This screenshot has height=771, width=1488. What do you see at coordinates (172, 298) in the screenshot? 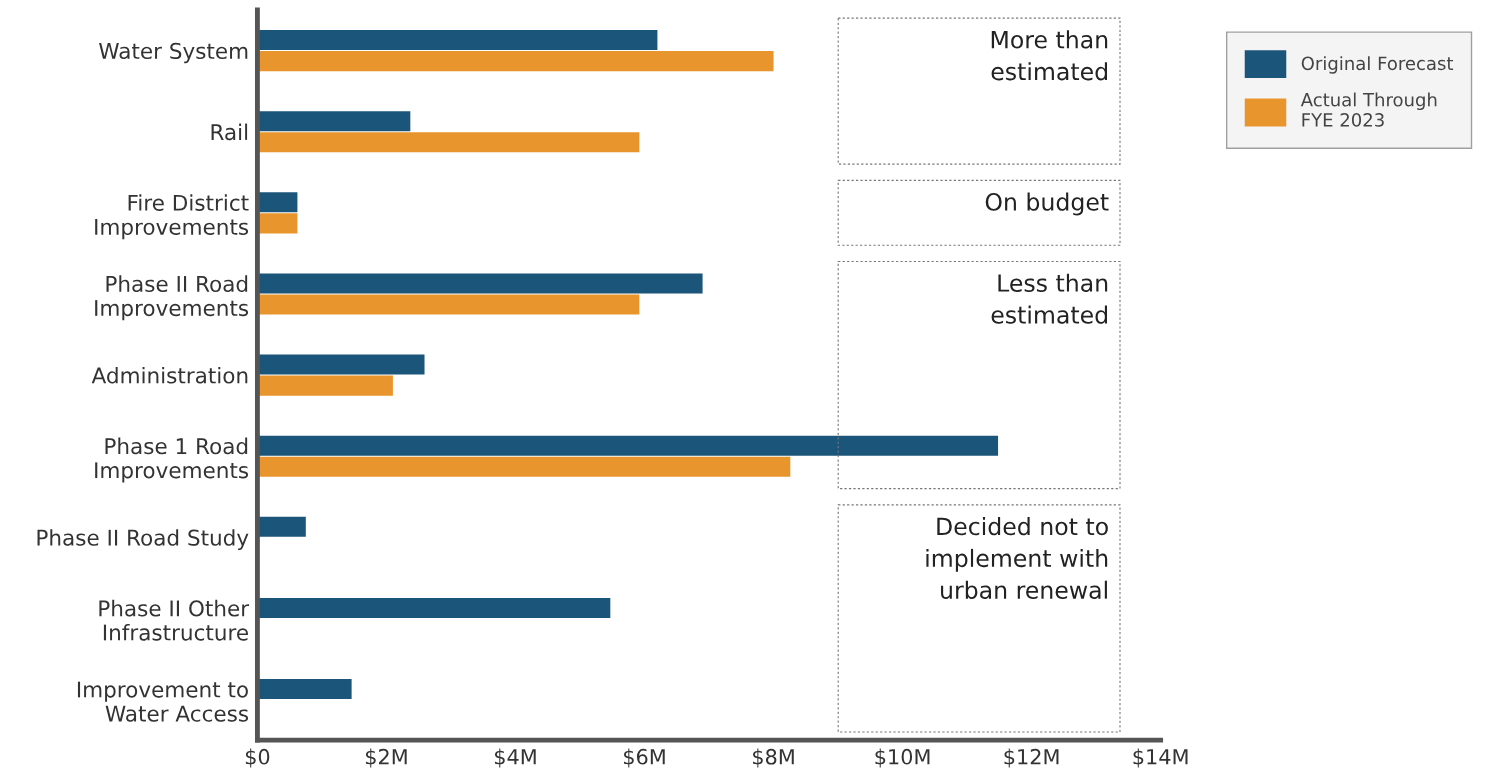
I see `y-tick-label: Phase II Road Improvements` at bounding box center [172, 298].